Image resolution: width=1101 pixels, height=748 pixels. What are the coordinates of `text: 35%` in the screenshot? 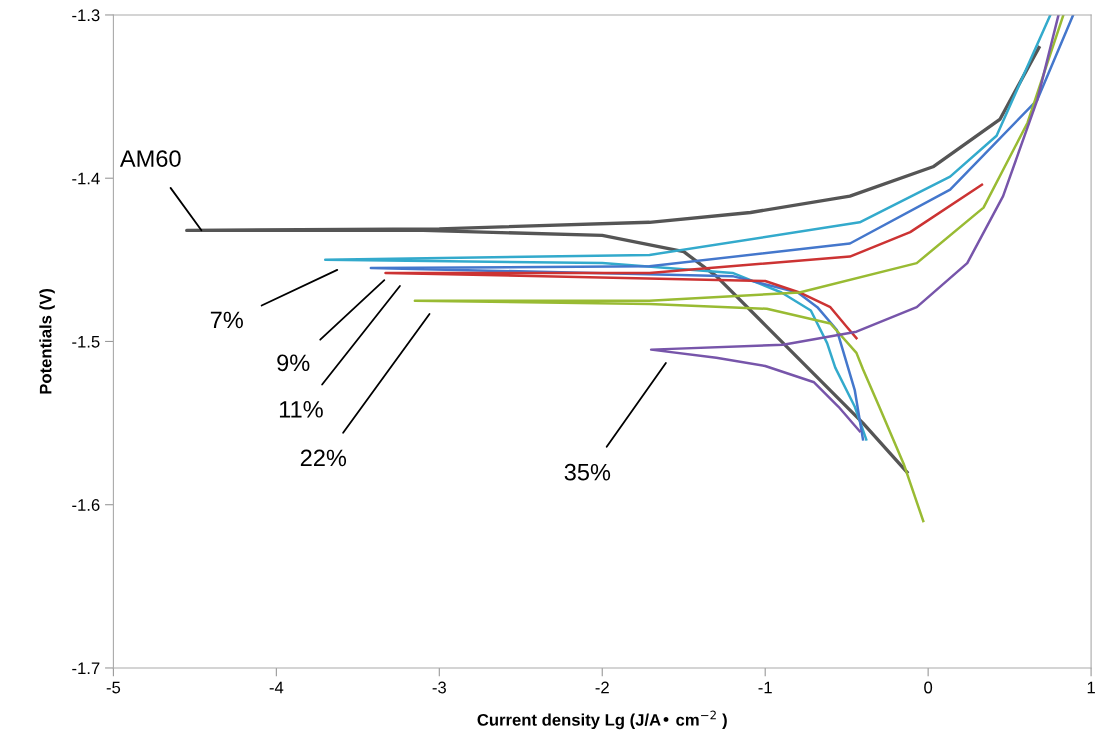 It's located at (587, 472).